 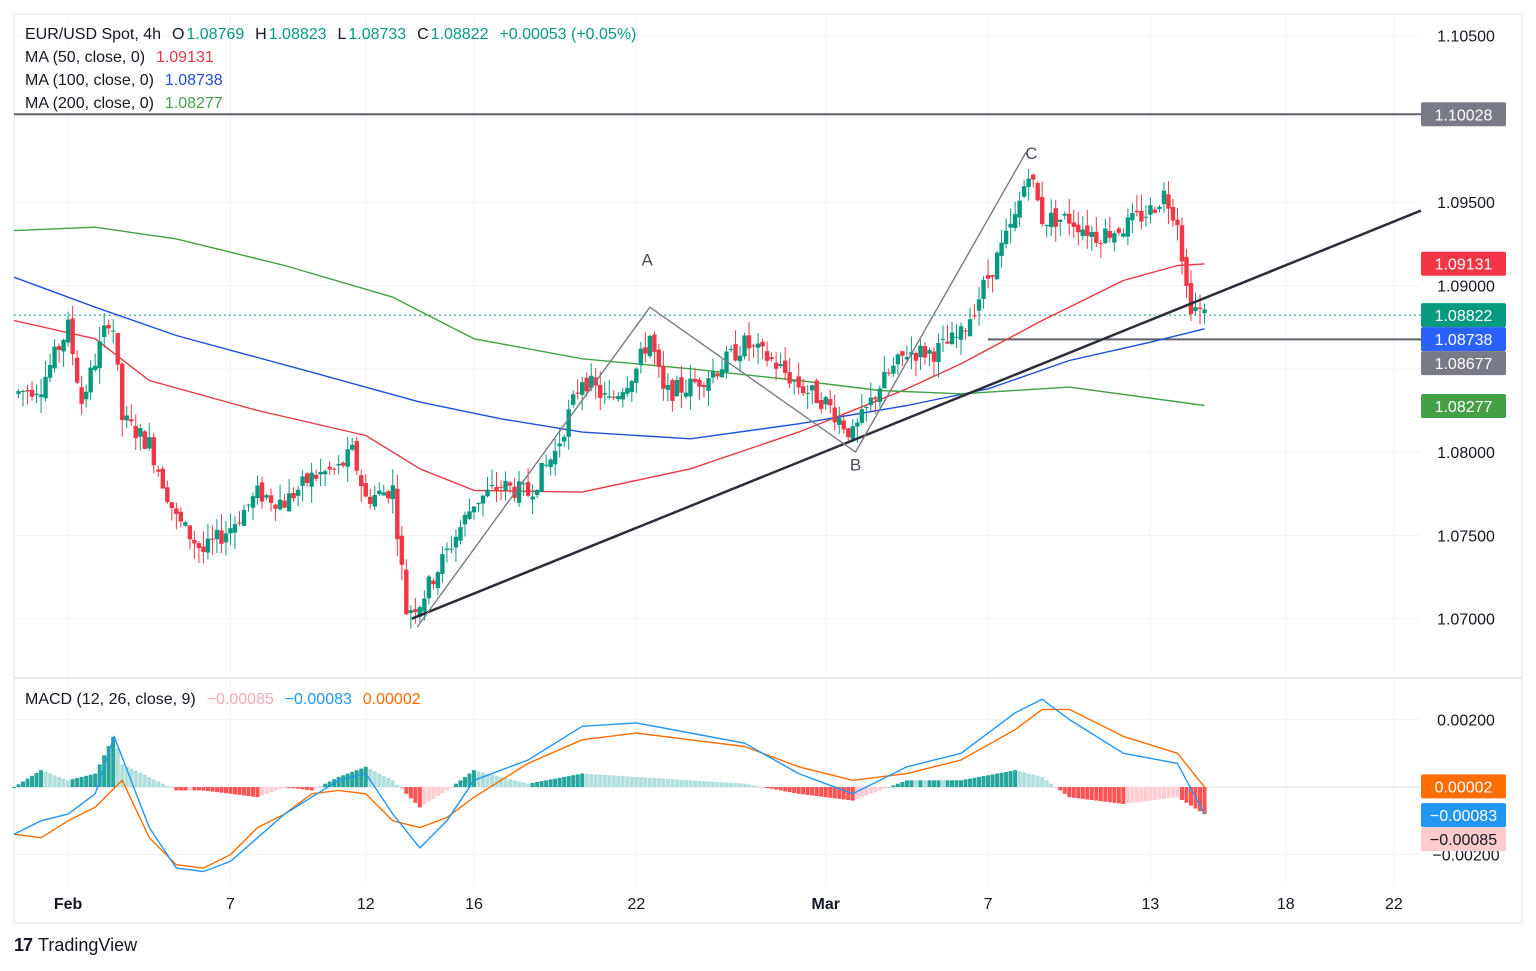 I want to click on low-value: 1.08733, so click(x=377, y=34).